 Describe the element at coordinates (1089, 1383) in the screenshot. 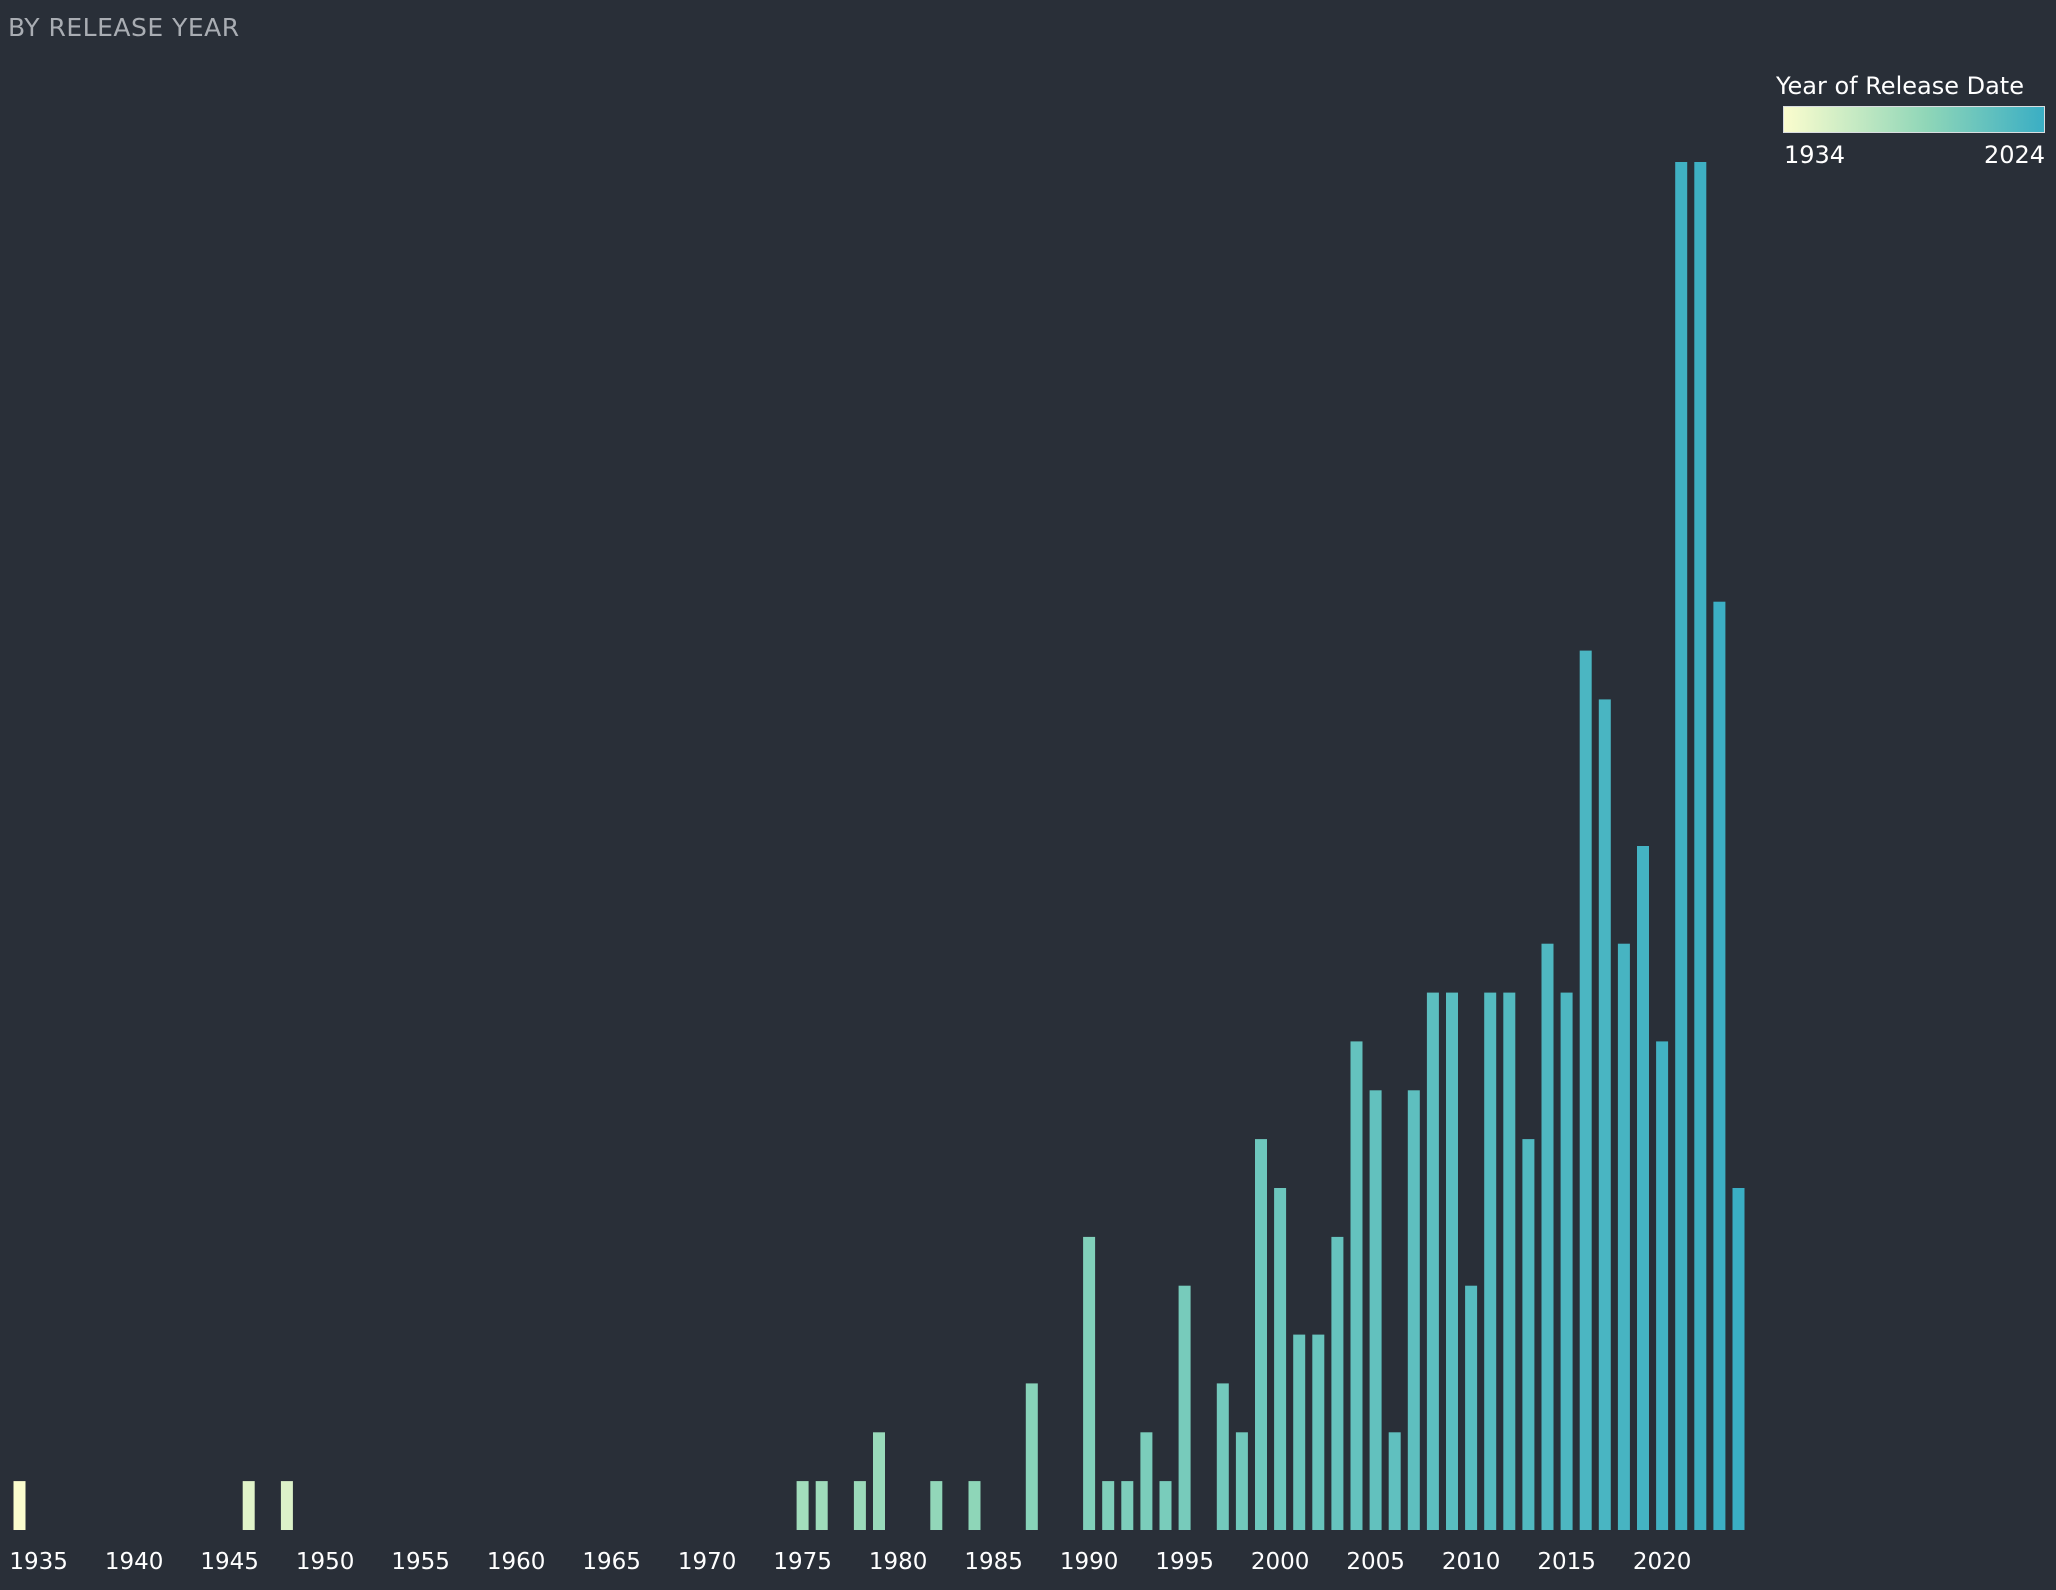

I see `bar-1990` at that location.